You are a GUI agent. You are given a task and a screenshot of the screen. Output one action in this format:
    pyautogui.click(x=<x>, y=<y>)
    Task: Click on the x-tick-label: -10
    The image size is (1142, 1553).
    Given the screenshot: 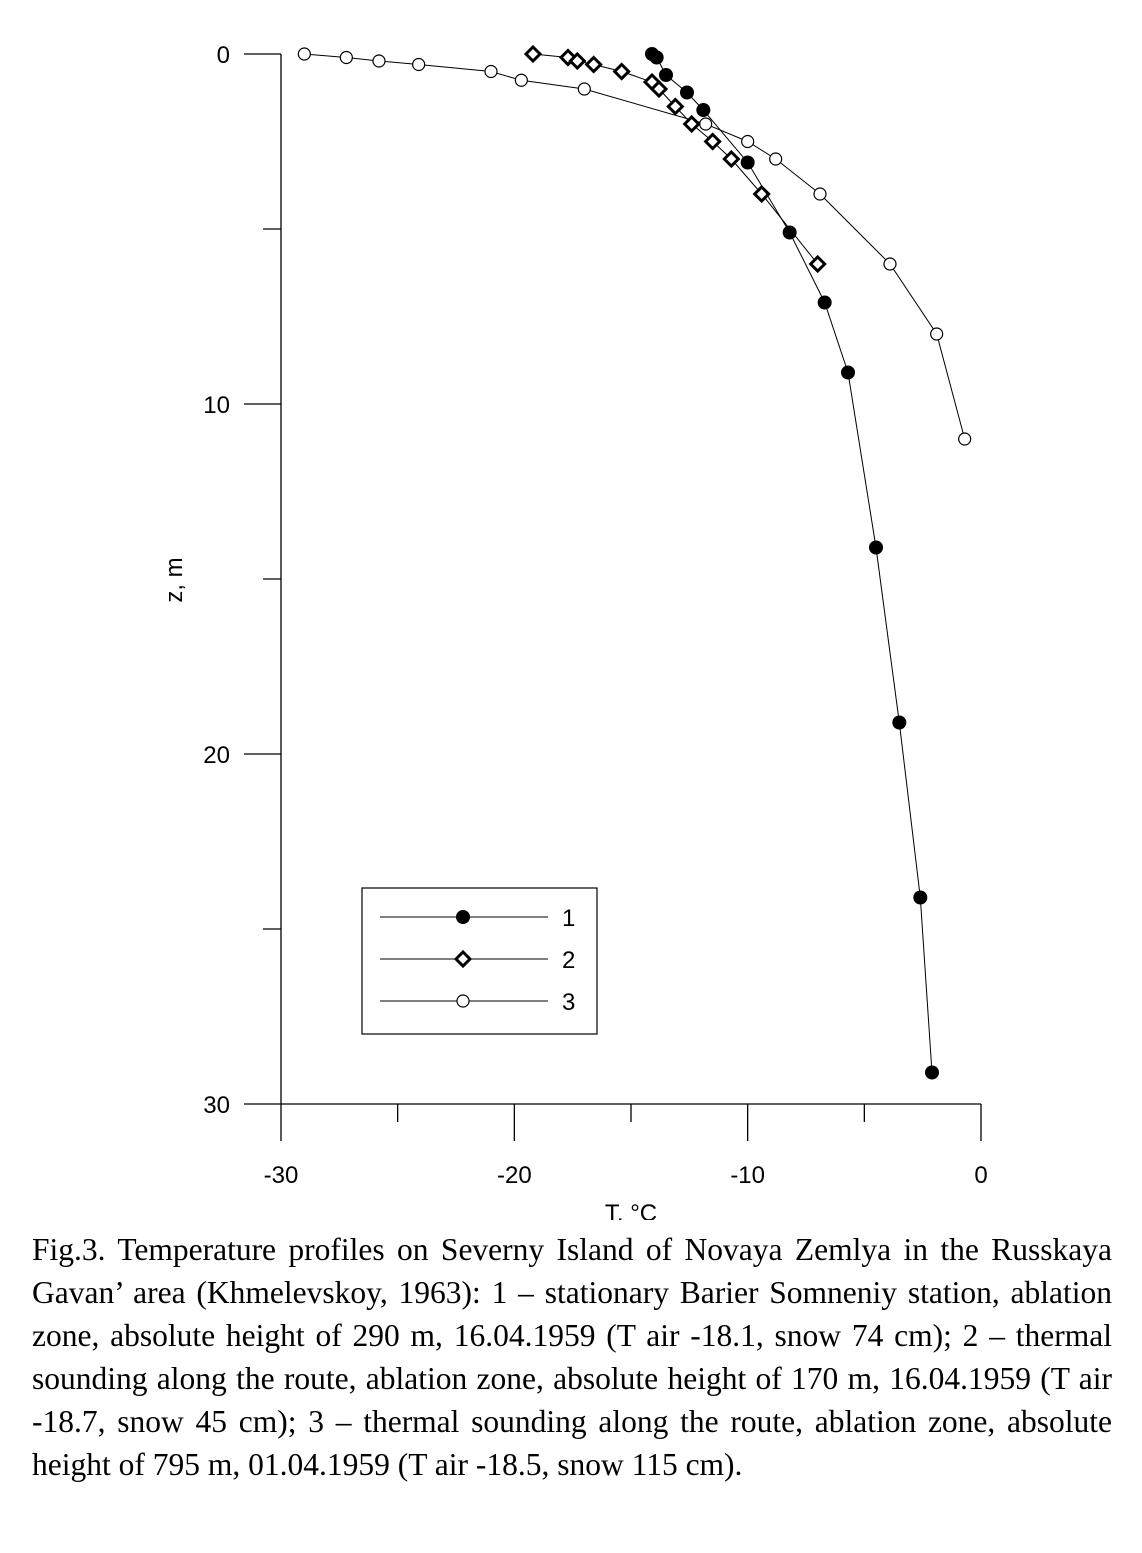 What is the action you would take?
    pyautogui.click(x=747, y=1175)
    